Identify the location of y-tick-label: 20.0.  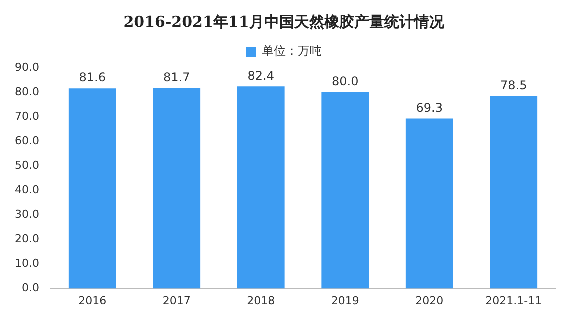
(27, 239).